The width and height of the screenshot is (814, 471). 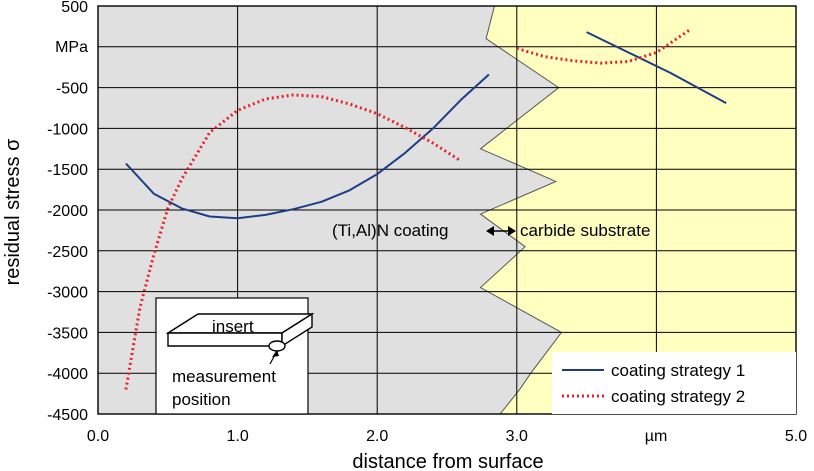 What do you see at coordinates (674, 383) in the screenshot?
I see `legend: coating strategy 1 coating strategy 2` at bounding box center [674, 383].